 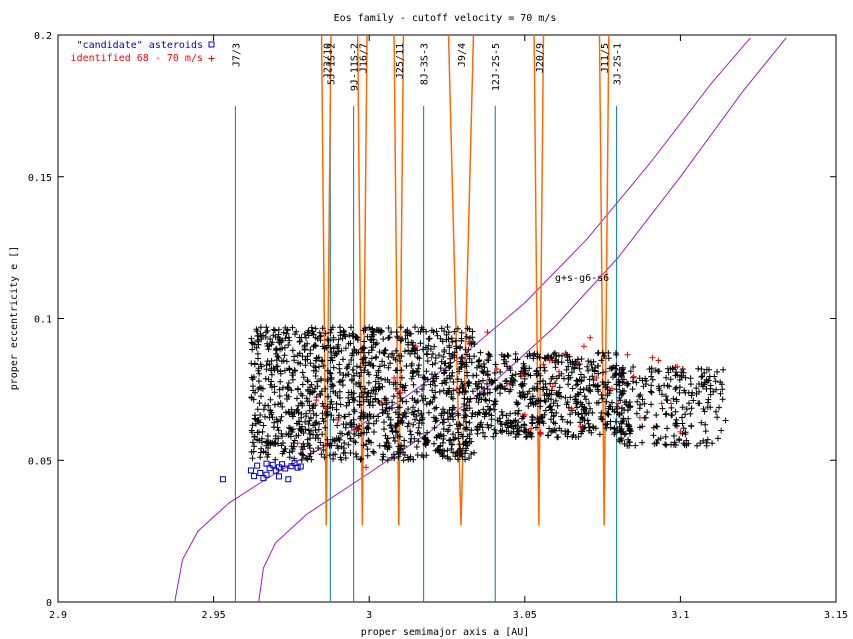 I want to click on x-tick-label-4: 3.1, so click(x=680, y=615).